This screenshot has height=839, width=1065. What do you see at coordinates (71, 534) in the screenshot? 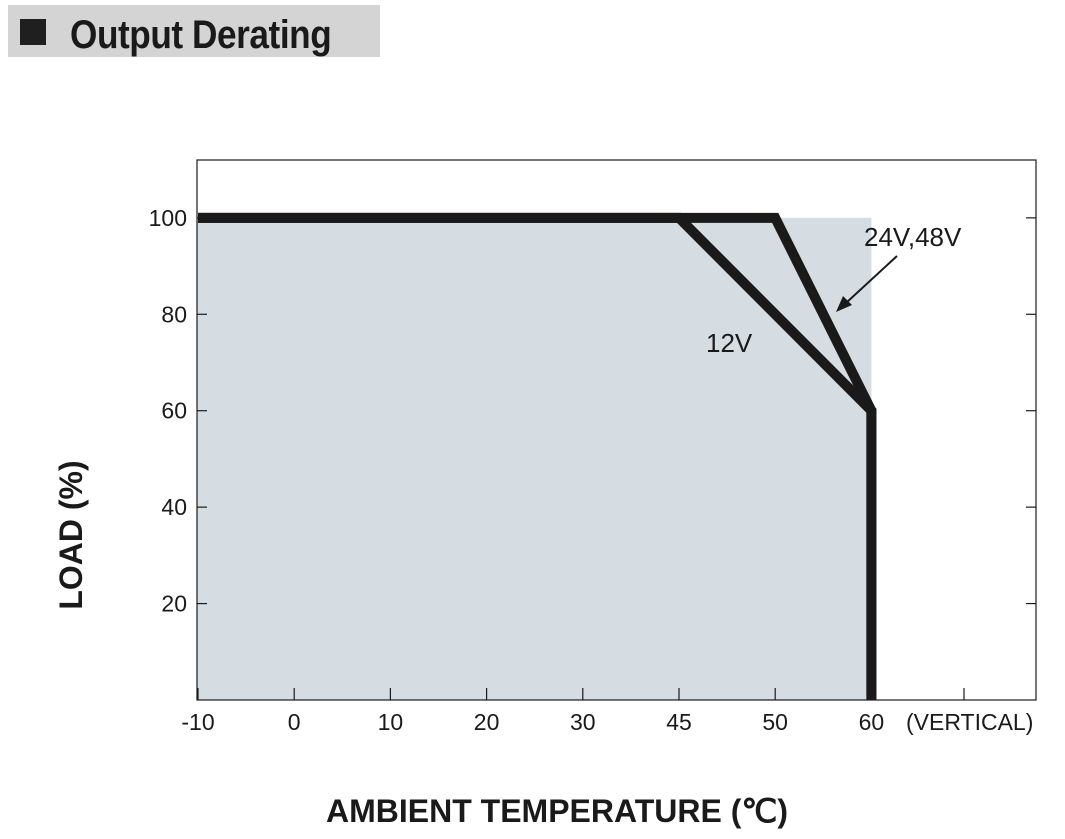
I see `y-axis-title: LOAD (%)` at bounding box center [71, 534].